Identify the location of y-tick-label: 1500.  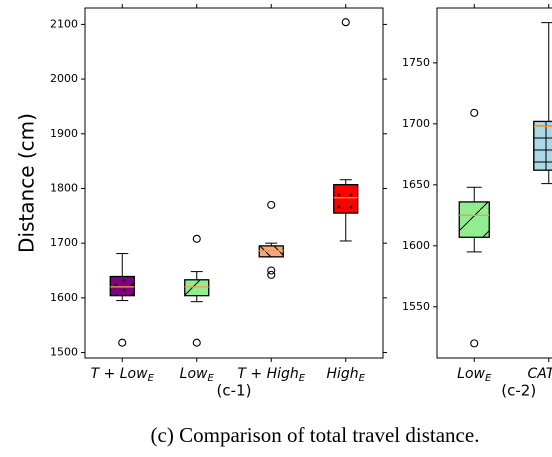
(64, 352).